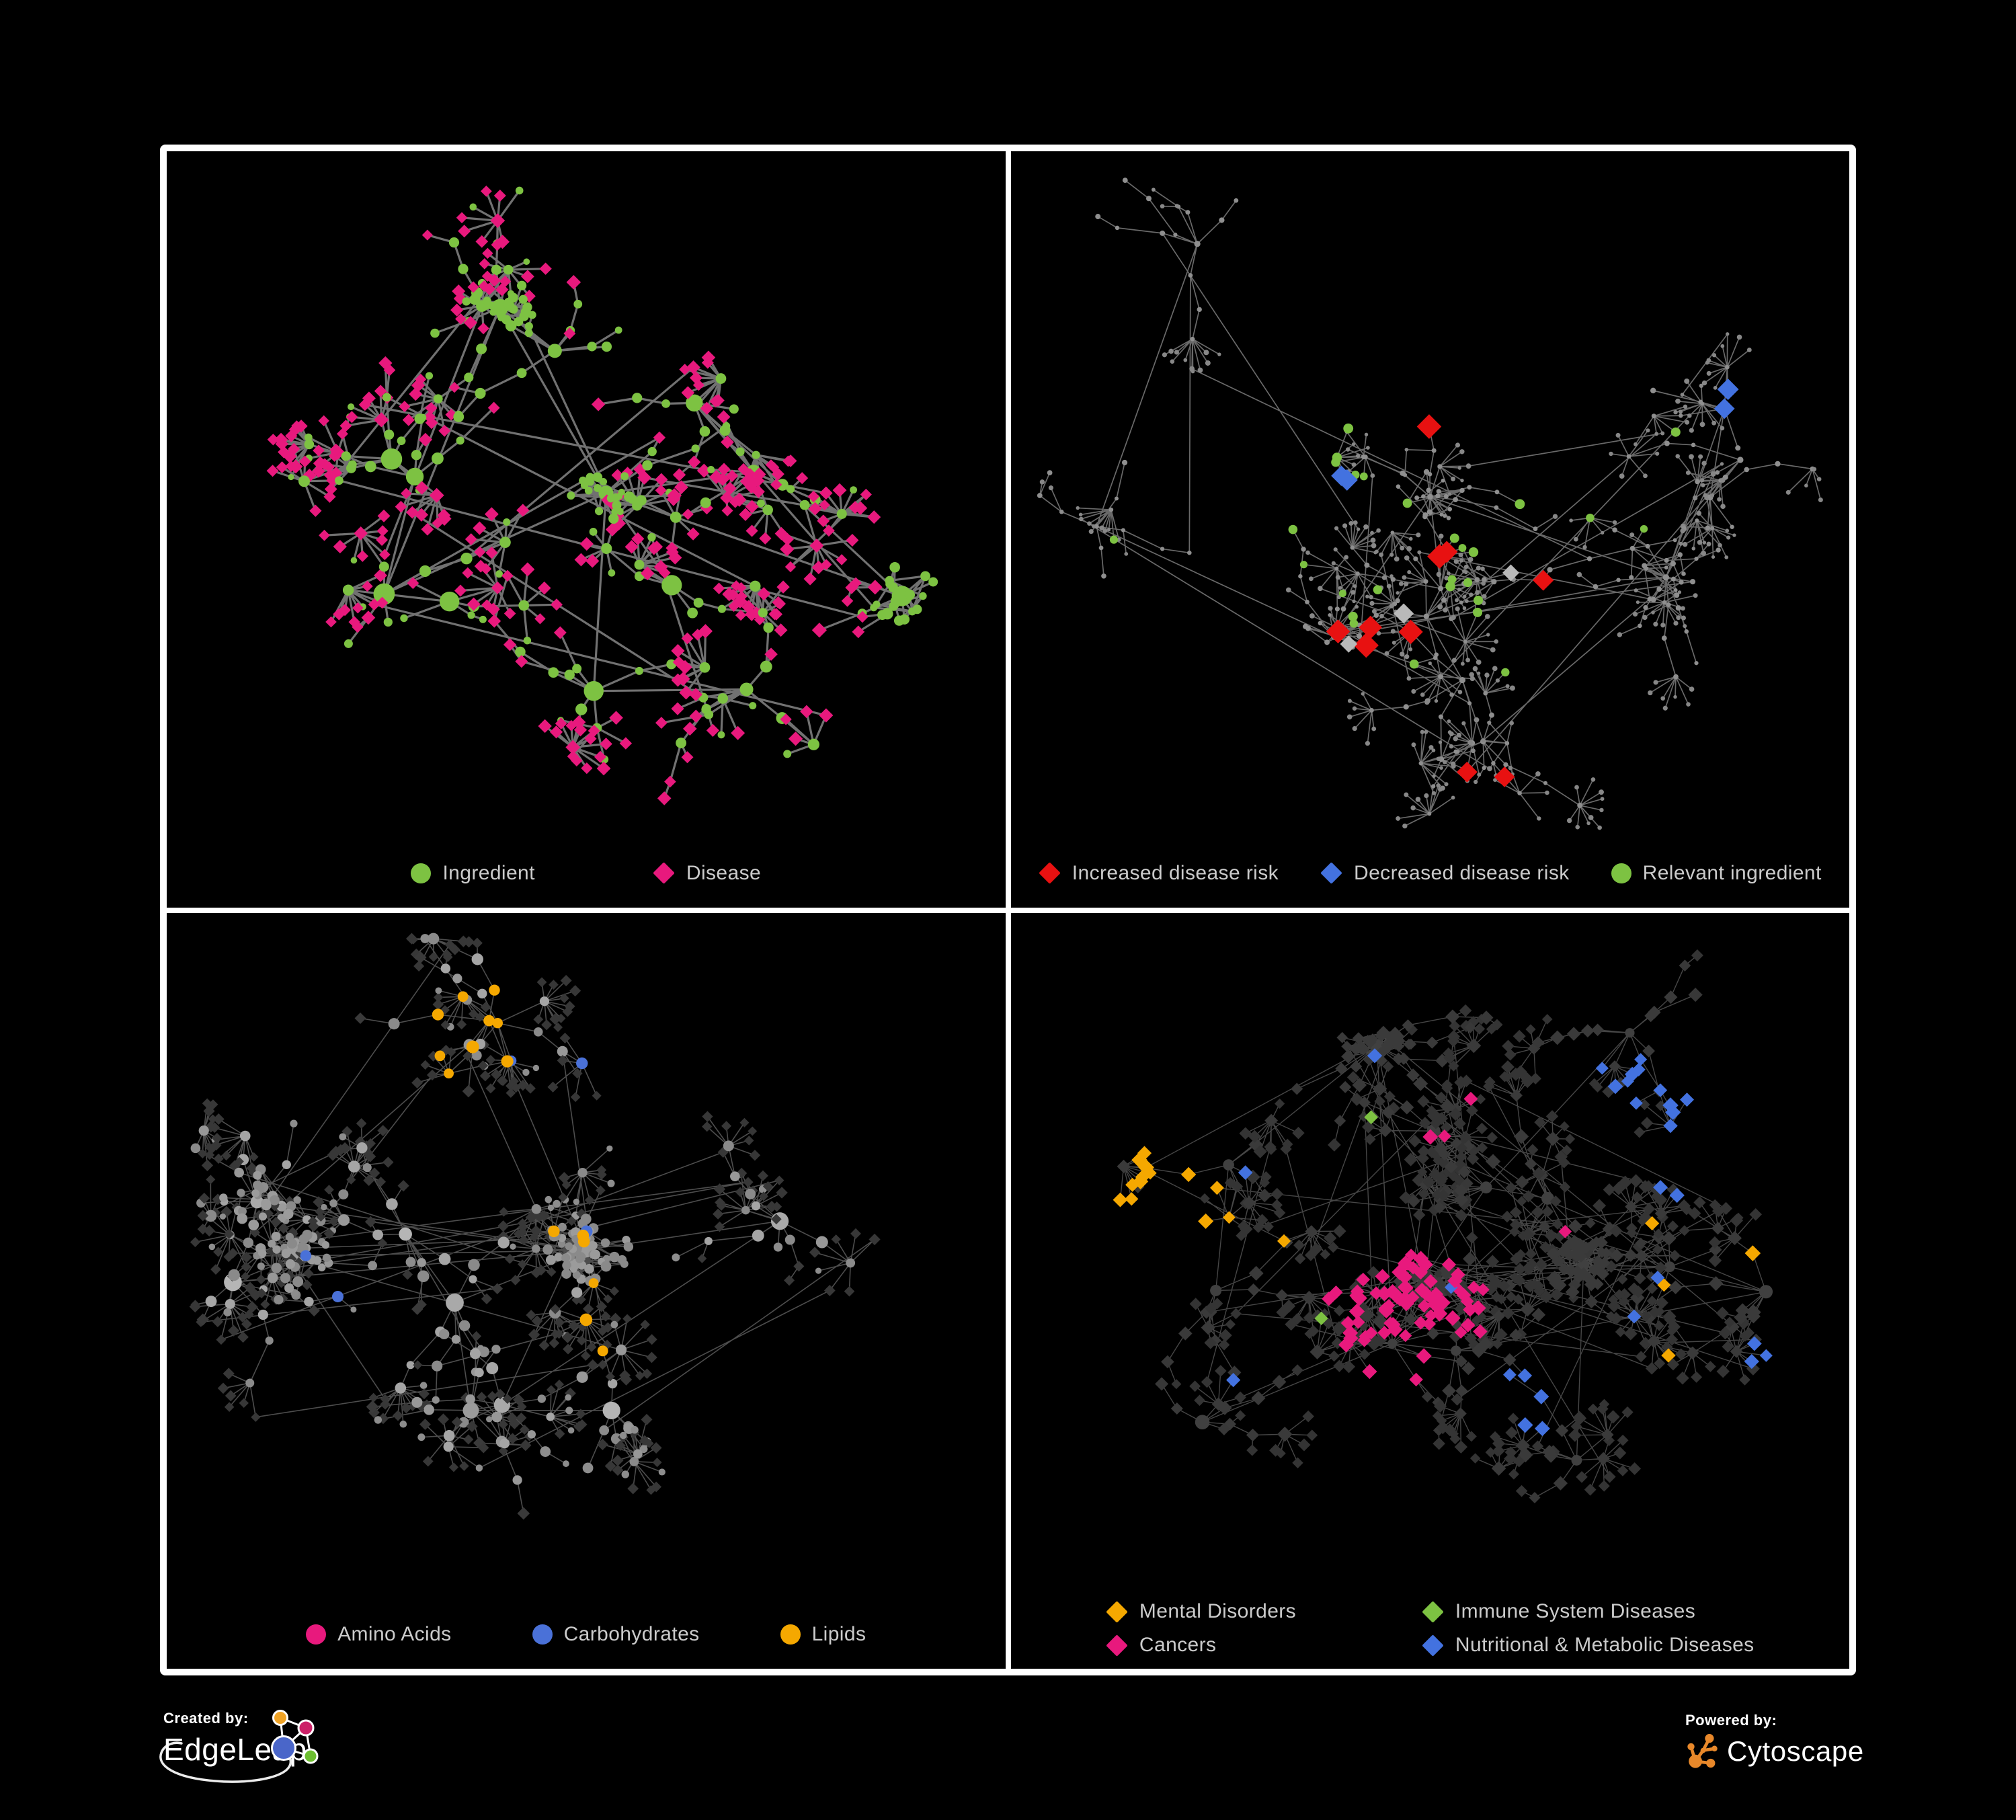 The image size is (2016, 1820). What do you see at coordinates (602, 495) in the screenshot?
I see `ingredient-disease-network-graph` at bounding box center [602, 495].